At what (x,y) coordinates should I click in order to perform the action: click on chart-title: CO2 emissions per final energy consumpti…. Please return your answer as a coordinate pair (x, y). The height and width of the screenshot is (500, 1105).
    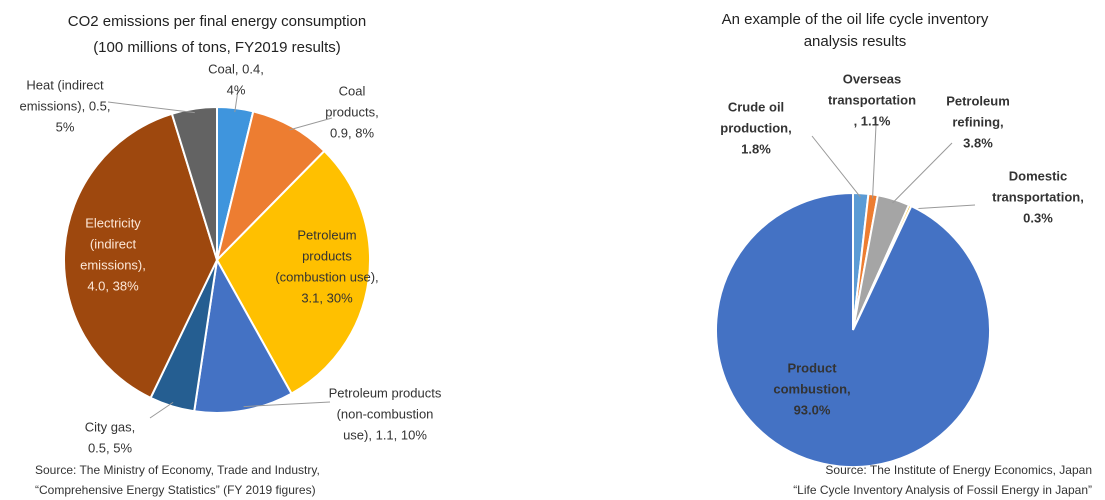
    Looking at the image, I should click on (217, 21).